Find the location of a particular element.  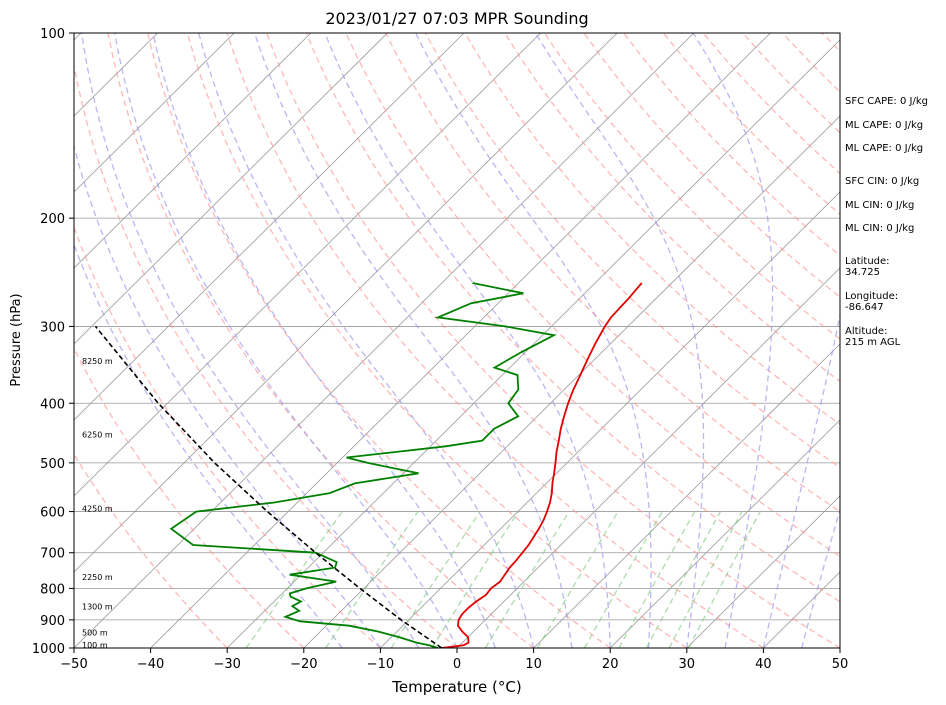

annotation-text: SFC CIN: 0 J/kg is located at coordinates (882, 181).